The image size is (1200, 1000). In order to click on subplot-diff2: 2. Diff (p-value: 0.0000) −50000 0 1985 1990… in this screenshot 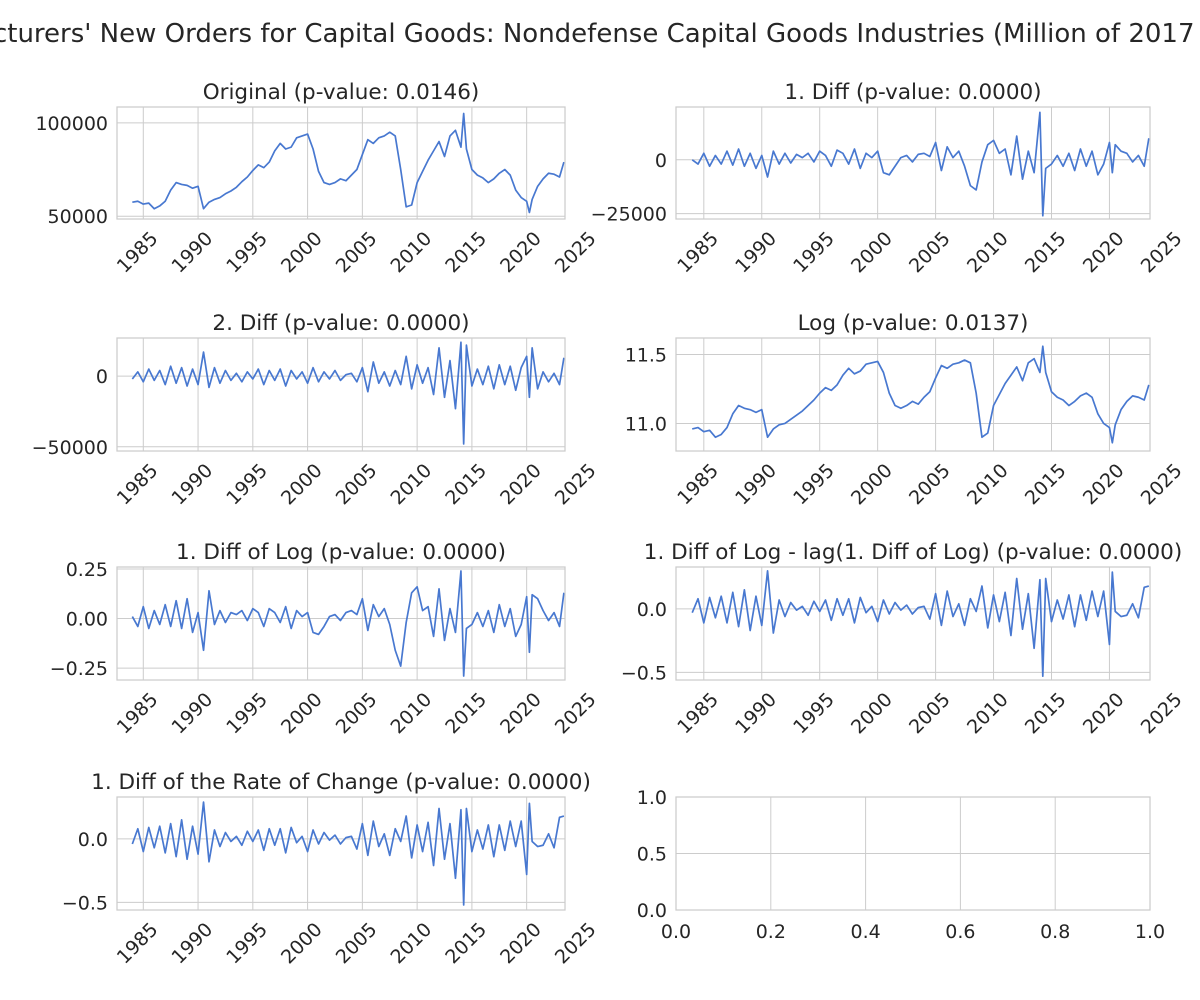, I will do `click(316, 410)`.